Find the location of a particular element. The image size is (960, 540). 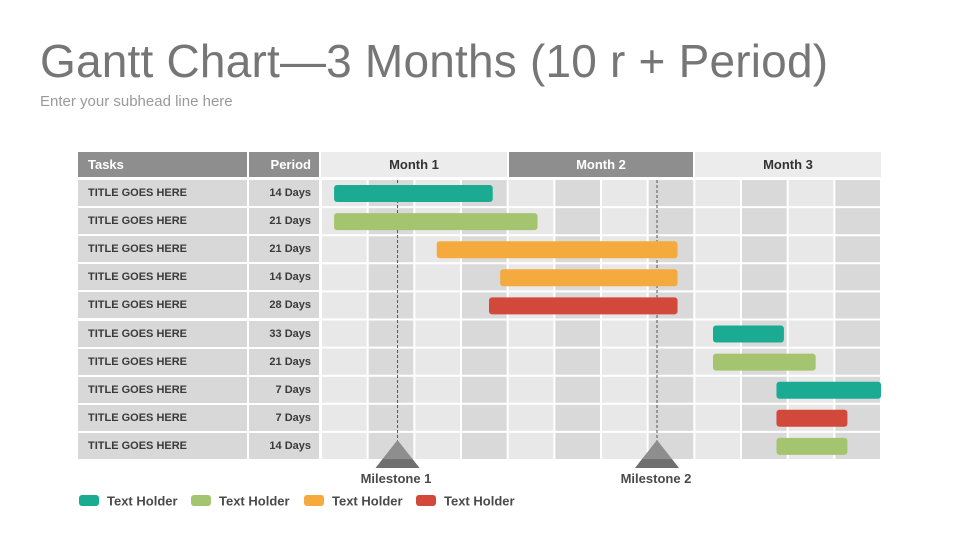

header-tasks: Tasks is located at coordinates (162, 164).